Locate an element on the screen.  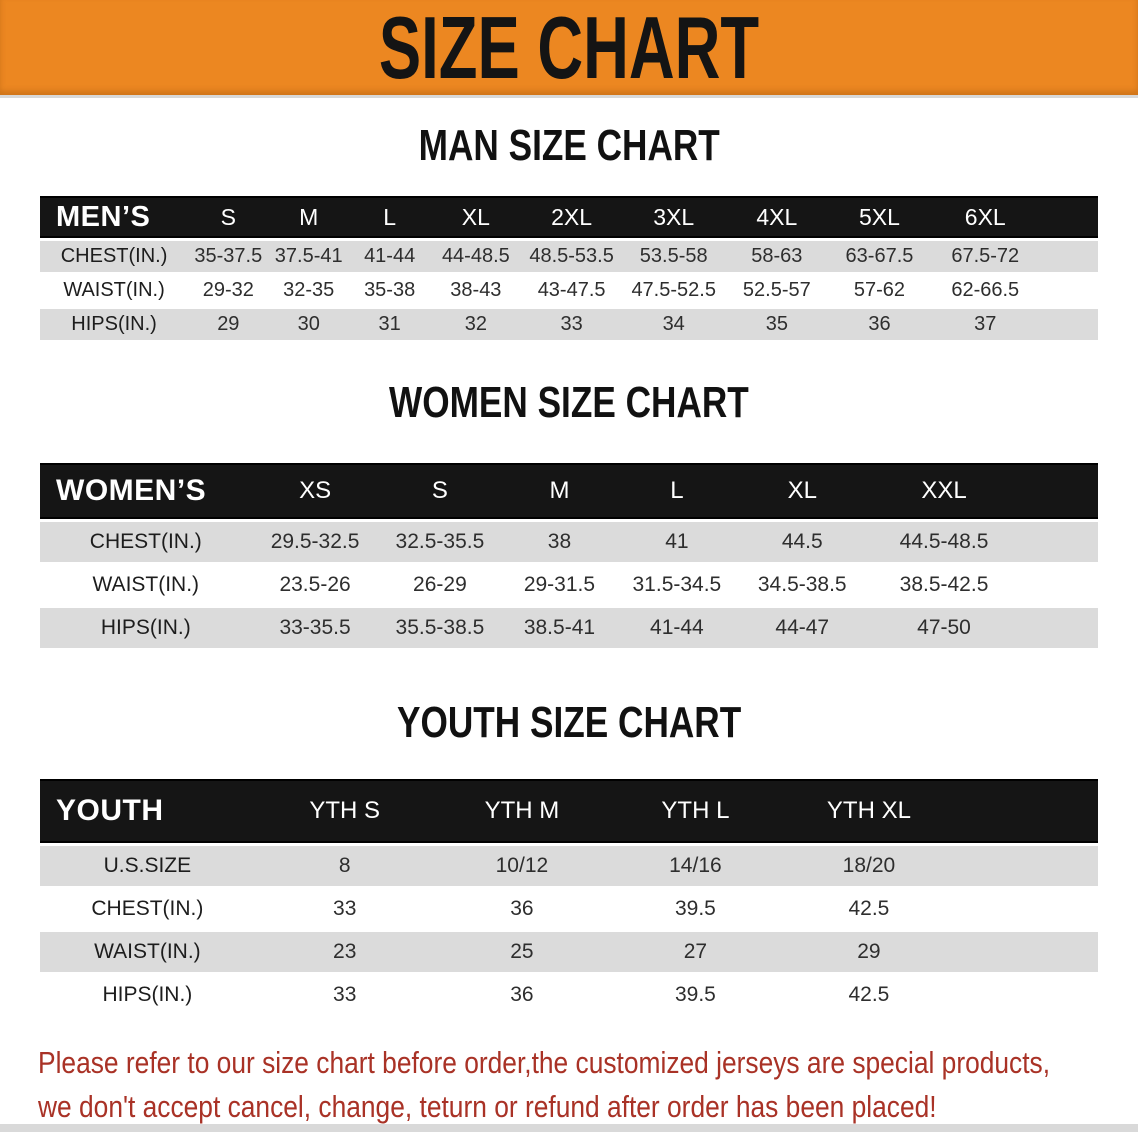
value-cell: 47.5-52.5 is located at coordinates (673, 290).